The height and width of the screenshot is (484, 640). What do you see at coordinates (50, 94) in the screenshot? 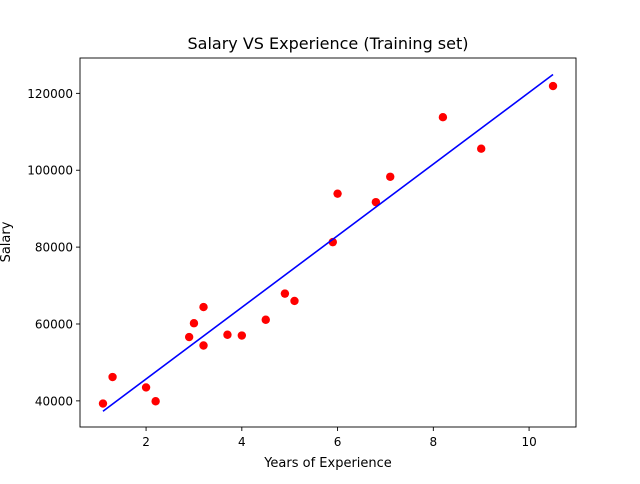
I see `y-tick-label: 120000` at bounding box center [50, 94].